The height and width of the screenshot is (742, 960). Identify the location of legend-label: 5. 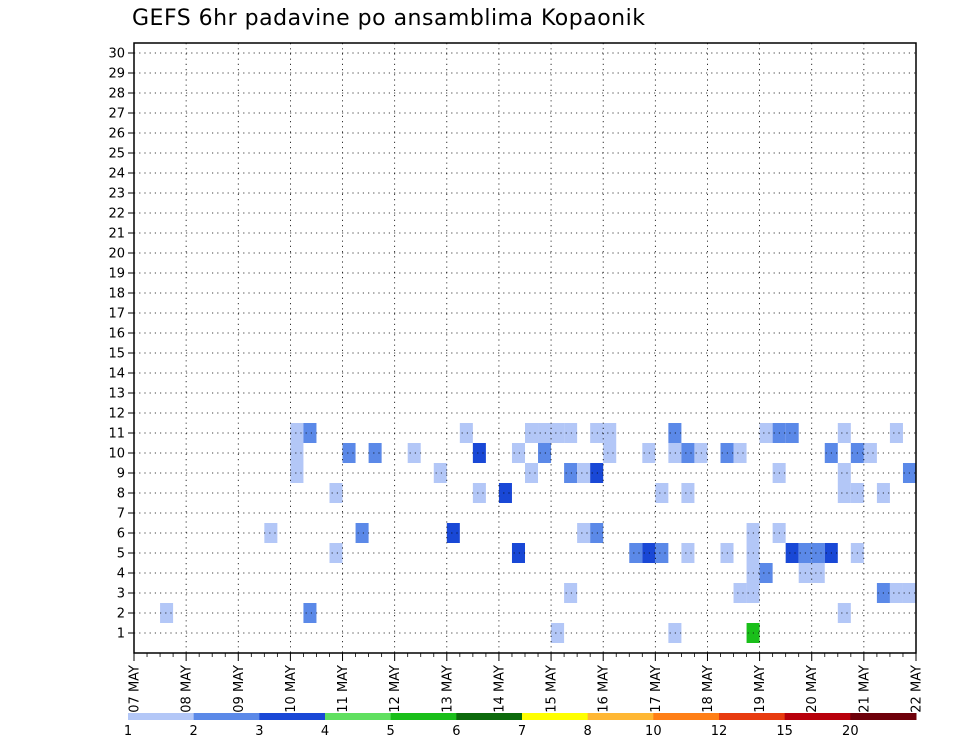
(391, 731).